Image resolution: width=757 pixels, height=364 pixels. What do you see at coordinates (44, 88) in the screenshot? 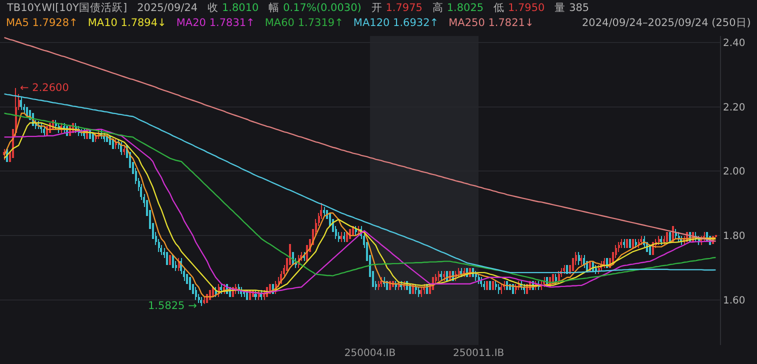
I see `annotation: ← 2.2600` at bounding box center [44, 88].